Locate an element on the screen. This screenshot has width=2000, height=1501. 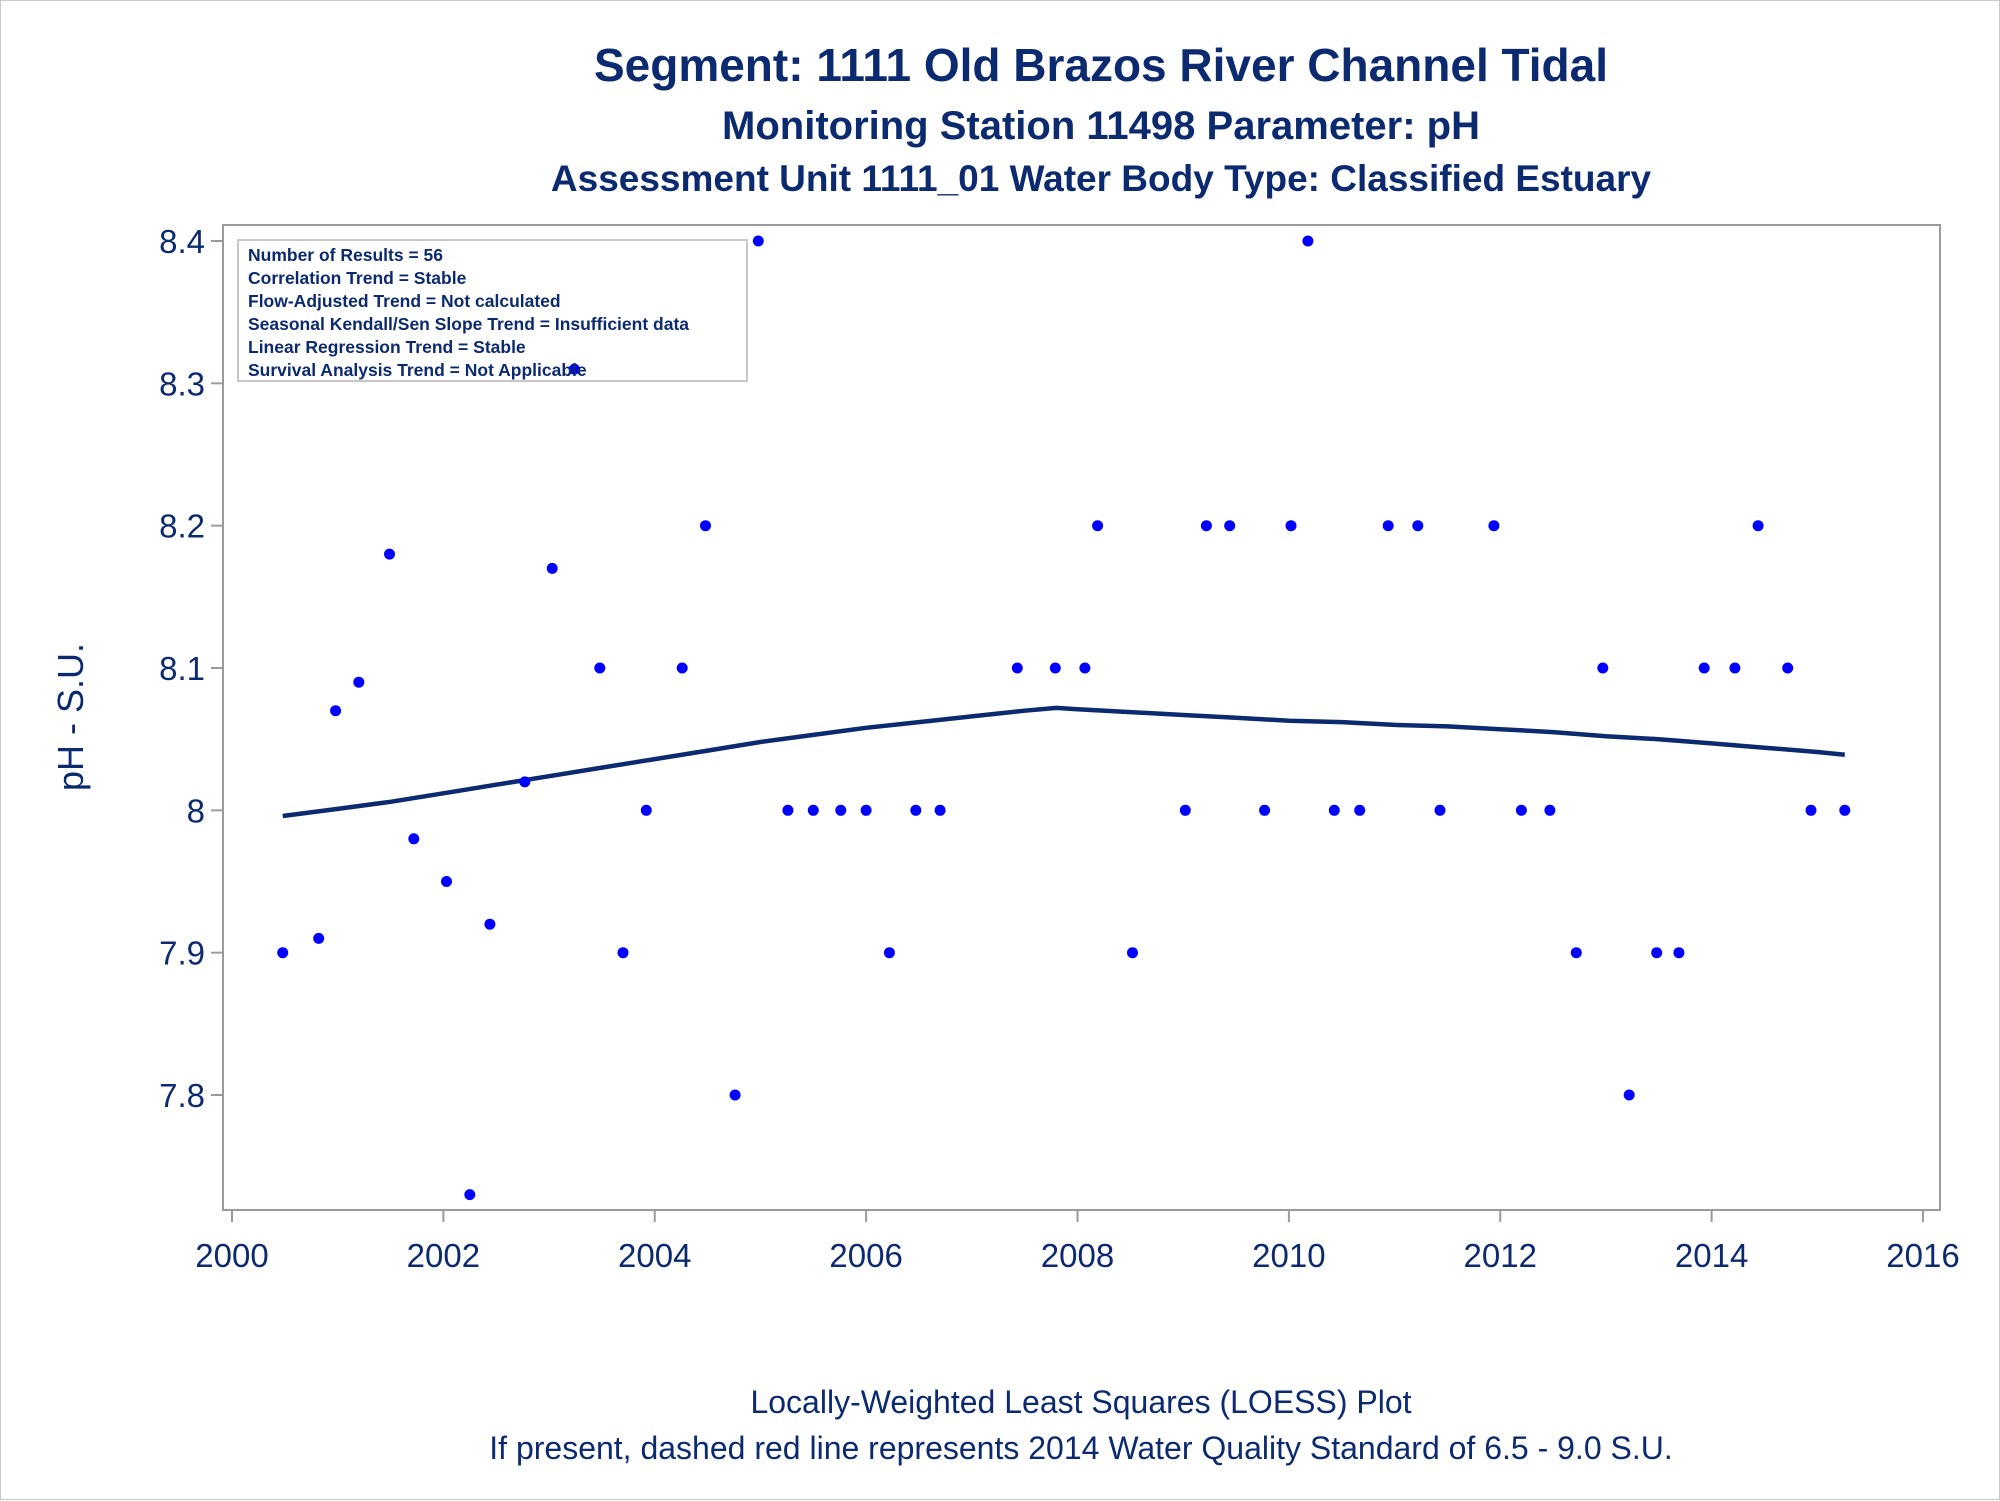
info-survival-analysis-trend: Survival Analysis Trend = Not Applicable is located at coordinates (417, 370).